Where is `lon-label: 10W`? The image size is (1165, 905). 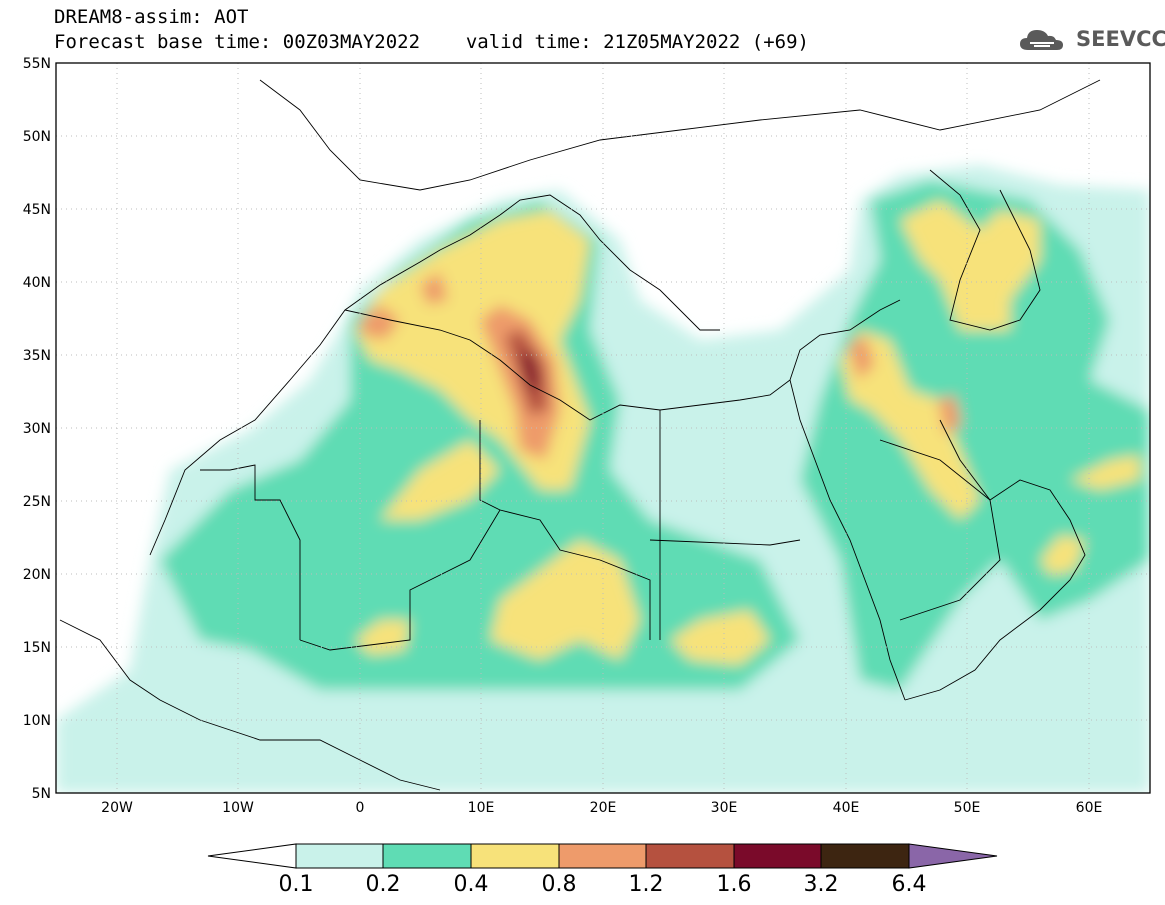
lon-label: 10W is located at coordinates (238, 808).